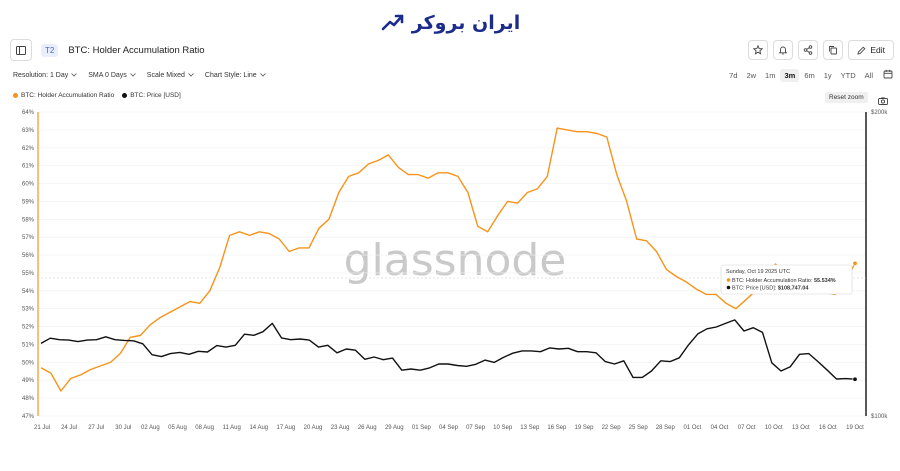  I want to click on x-tick-label: 24 Jul, so click(69, 428).